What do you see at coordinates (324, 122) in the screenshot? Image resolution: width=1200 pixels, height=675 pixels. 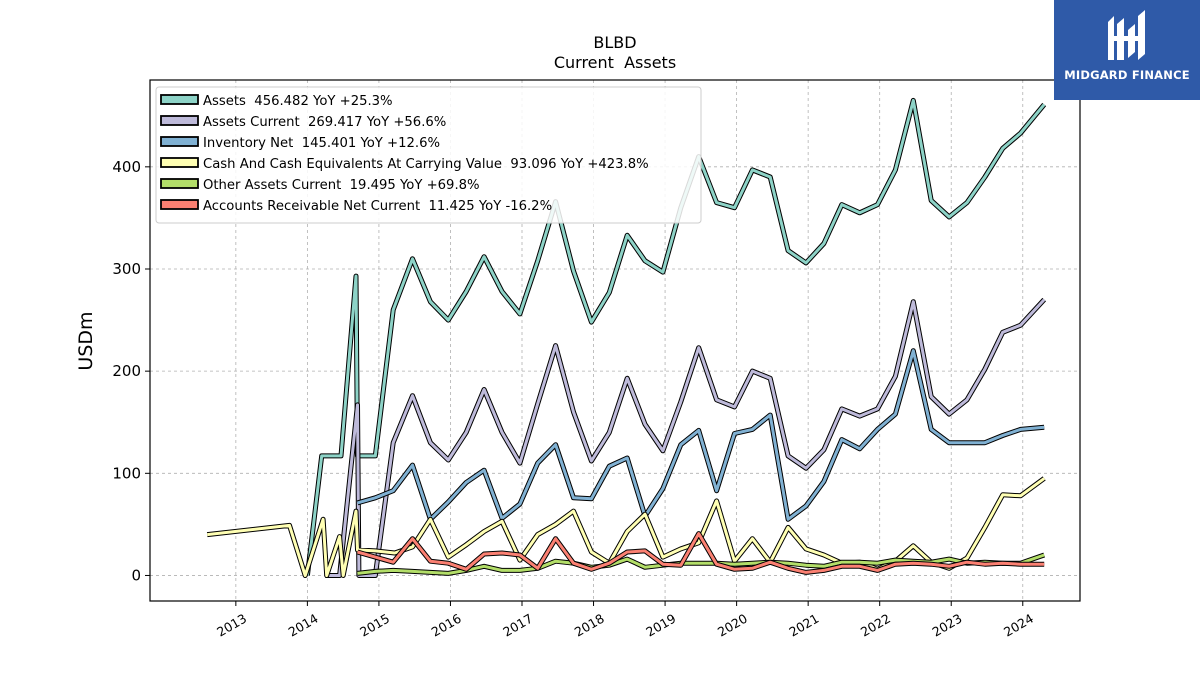 I see `legend-label: Assets Current 269.417 YoY +56.6%` at bounding box center [324, 122].